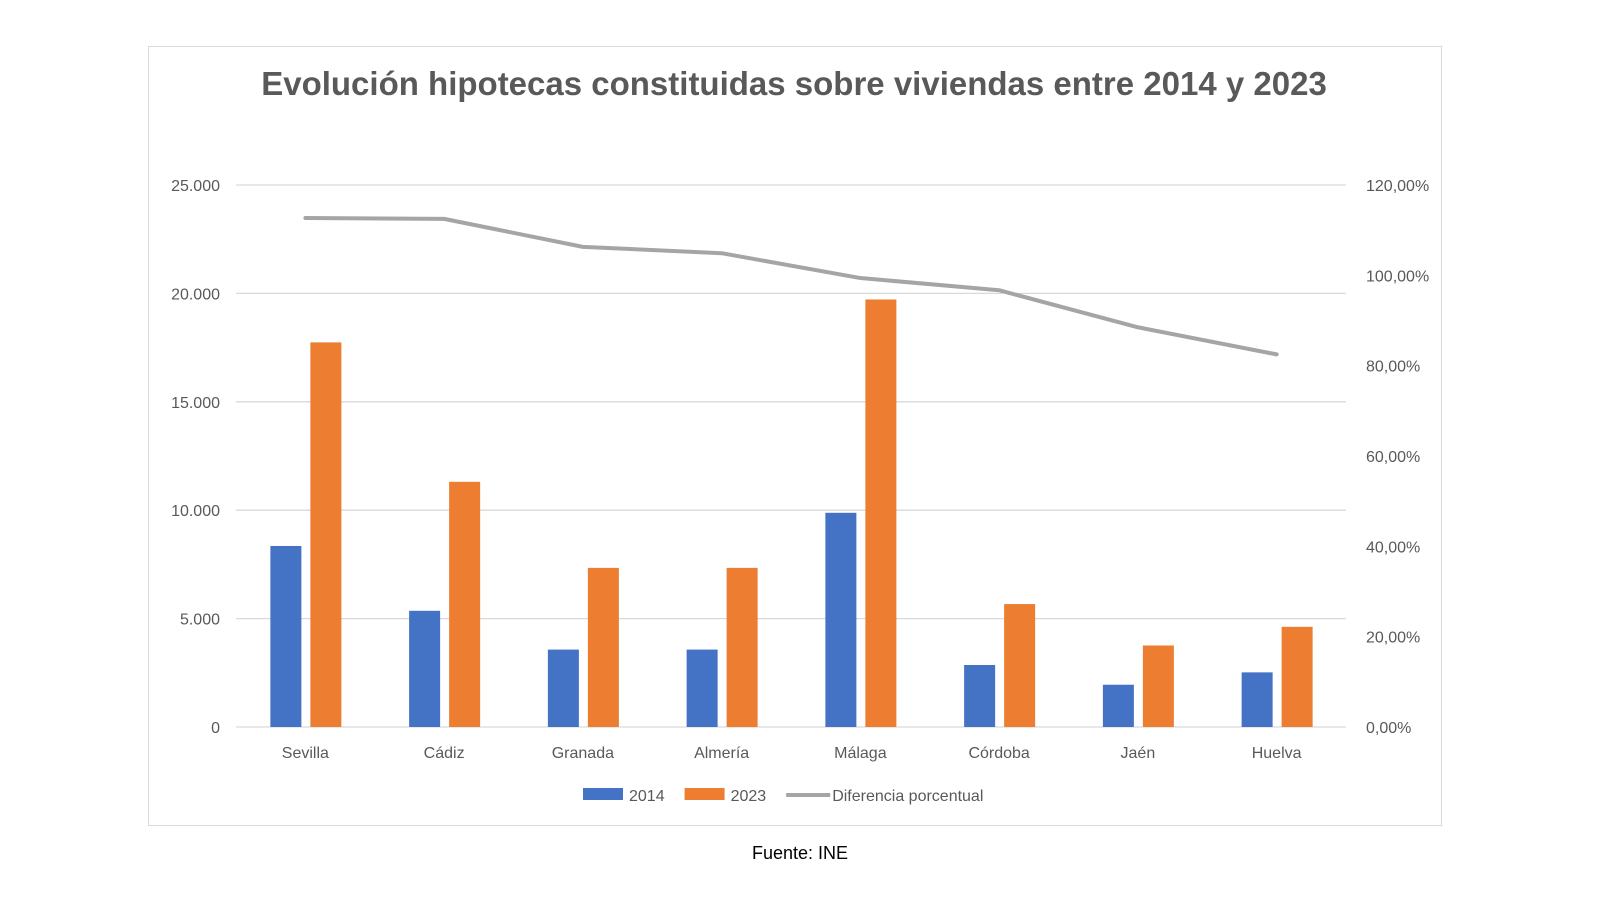 This screenshot has width=1600, height=900. What do you see at coordinates (749, 796) in the screenshot?
I see `legend-label: 2023` at bounding box center [749, 796].